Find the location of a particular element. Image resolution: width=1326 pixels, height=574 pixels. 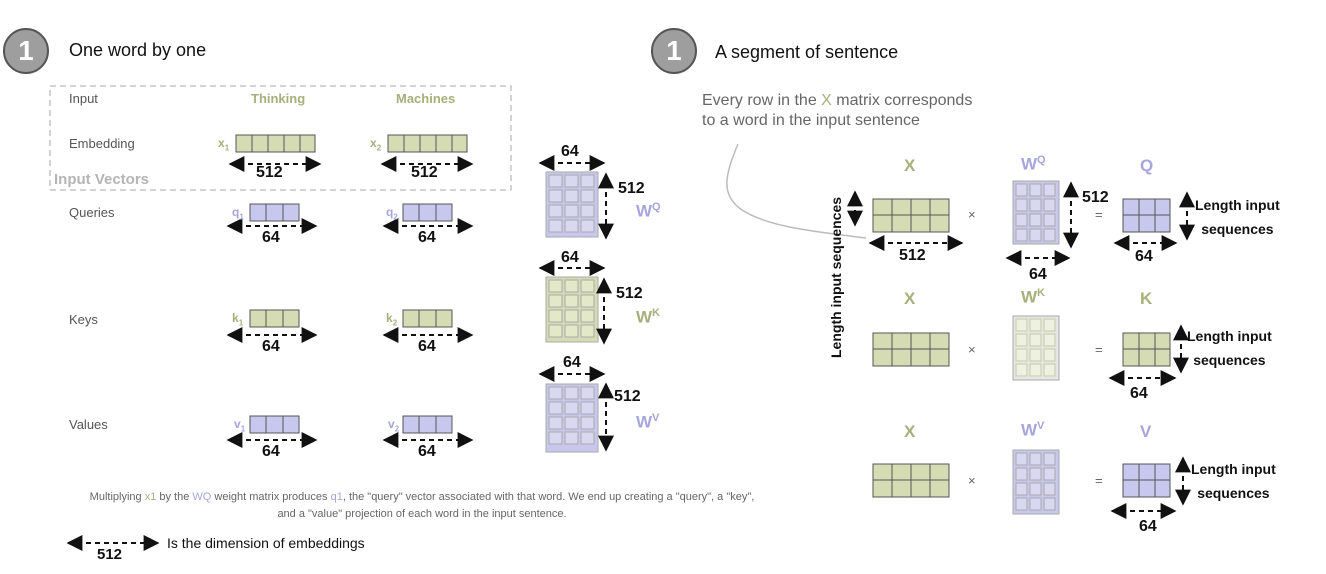

q-dim-64: 64 is located at coordinates (1144, 256).